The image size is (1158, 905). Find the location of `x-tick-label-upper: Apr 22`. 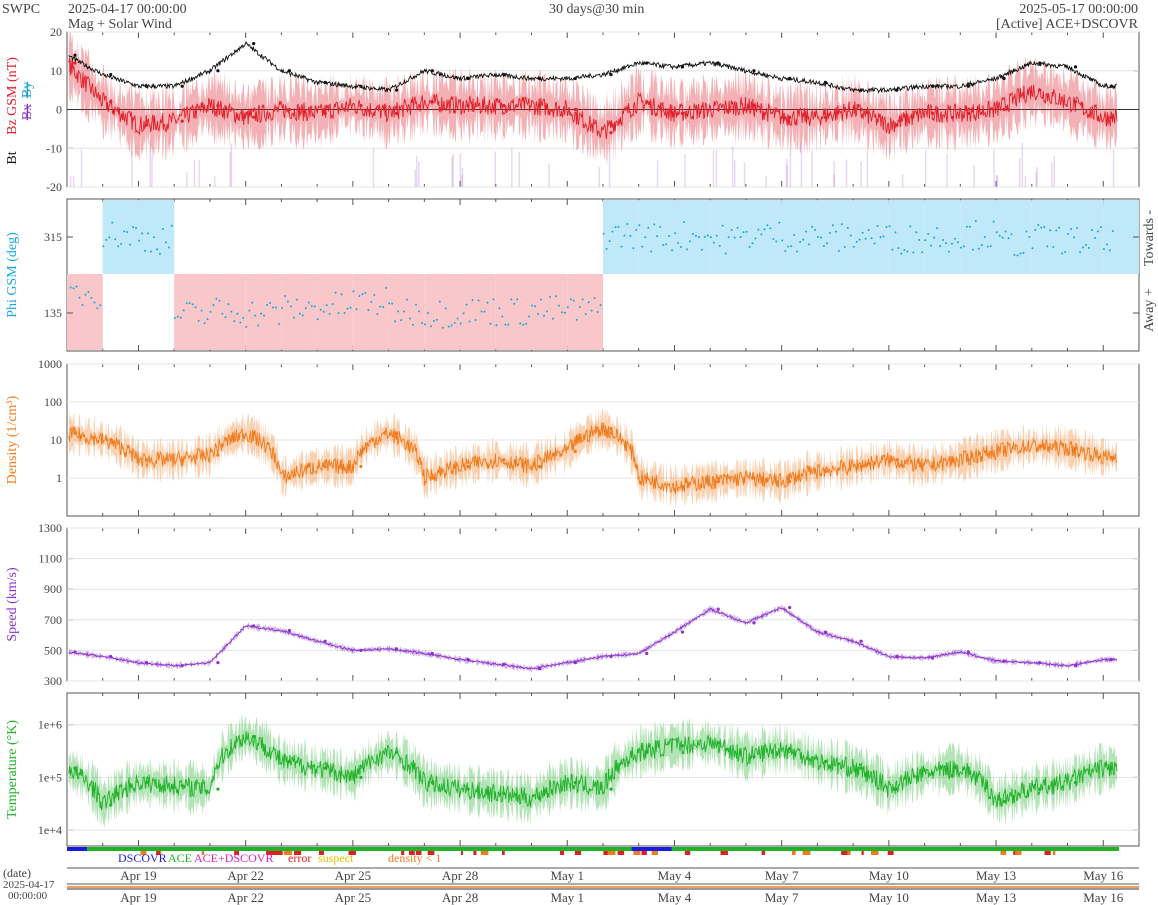

x-tick-label-upper: Apr 22 is located at coordinates (245, 875).